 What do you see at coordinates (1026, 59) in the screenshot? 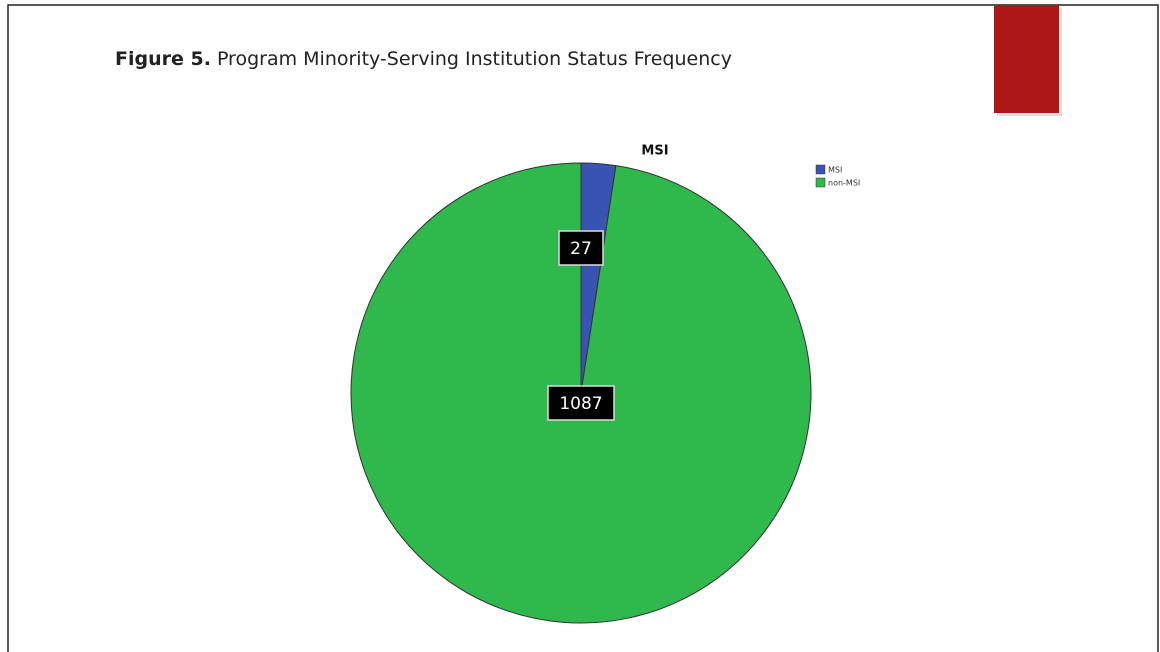
I see `accent-block` at bounding box center [1026, 59].